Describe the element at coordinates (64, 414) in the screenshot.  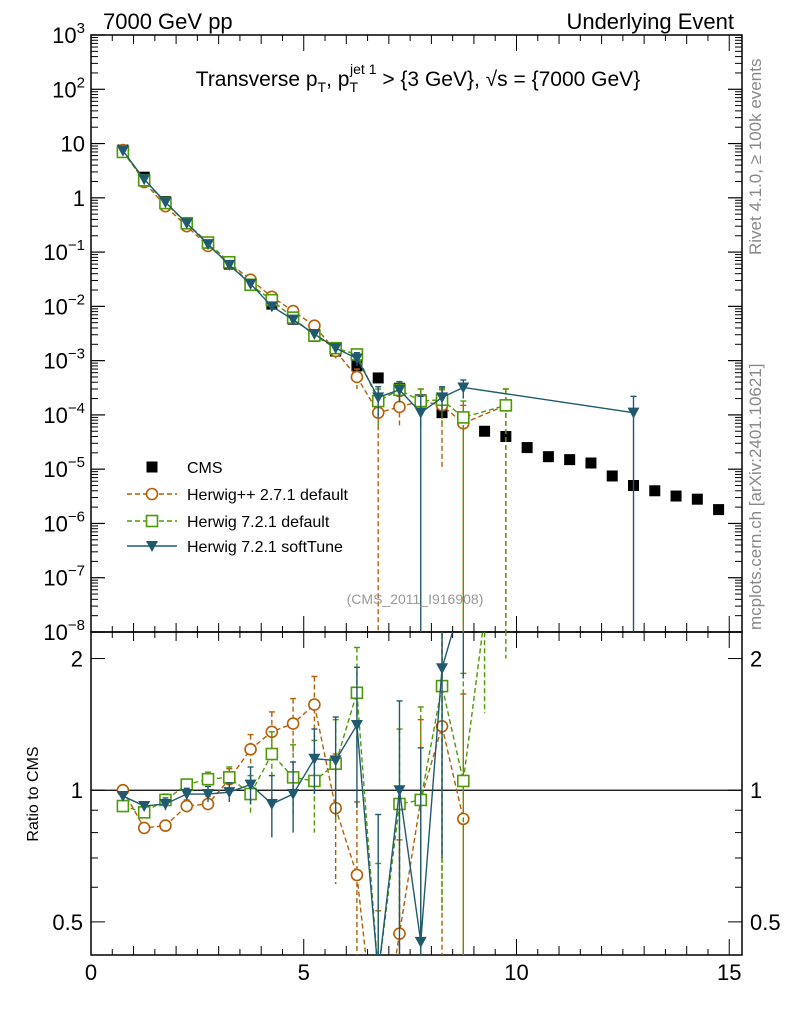
I see `y-tick-label: 10⁻⁴` at that location.